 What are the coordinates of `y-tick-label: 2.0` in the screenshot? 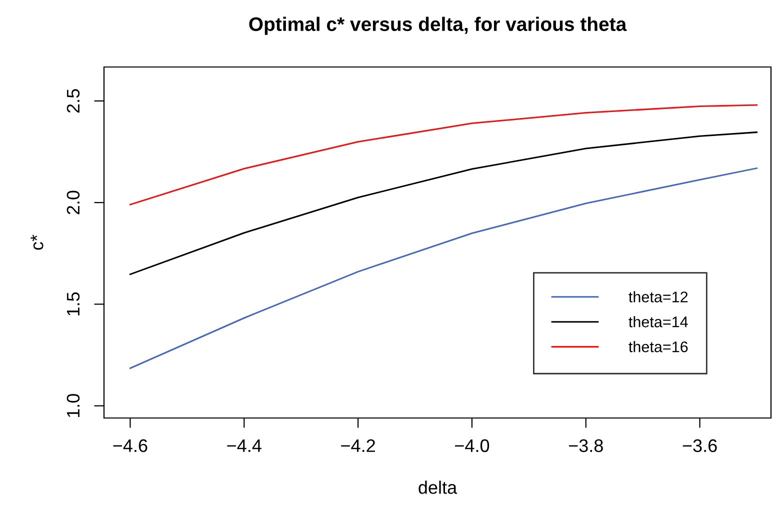 It's located at (73, 202).